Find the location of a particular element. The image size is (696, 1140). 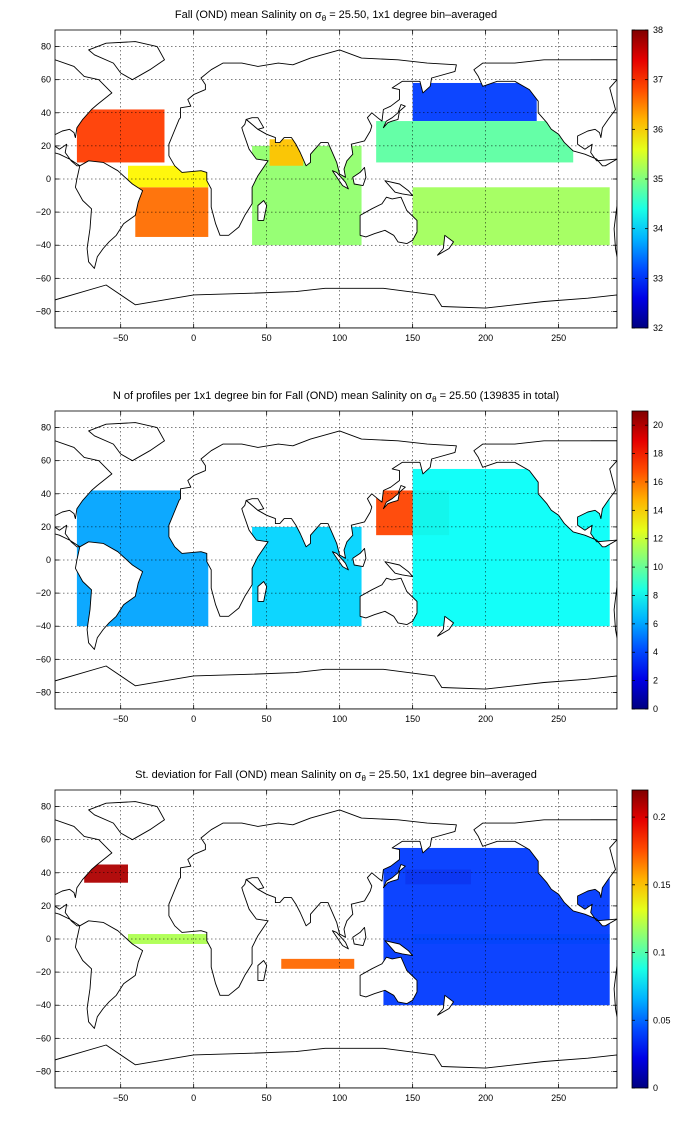

colorbar-tick-label: 16 is located at coordinates (658, 482).